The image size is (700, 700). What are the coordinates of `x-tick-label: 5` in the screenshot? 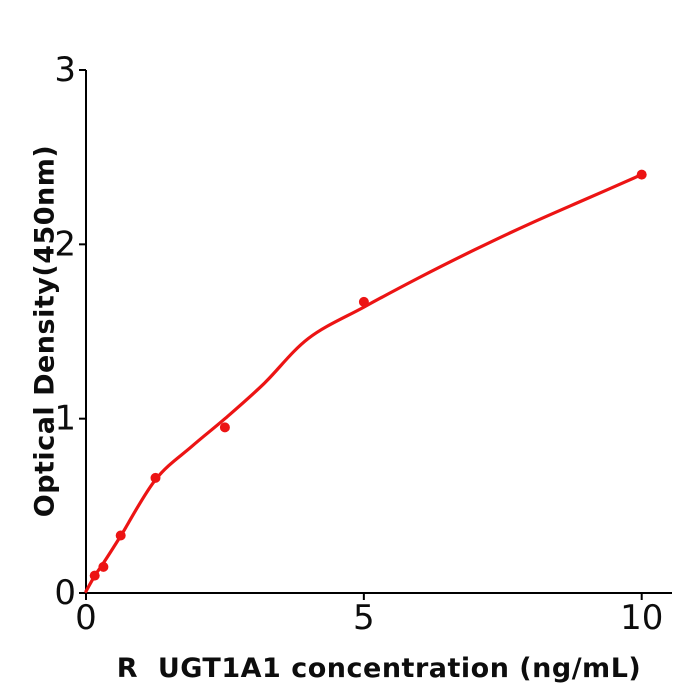 It's located at (364, 618).